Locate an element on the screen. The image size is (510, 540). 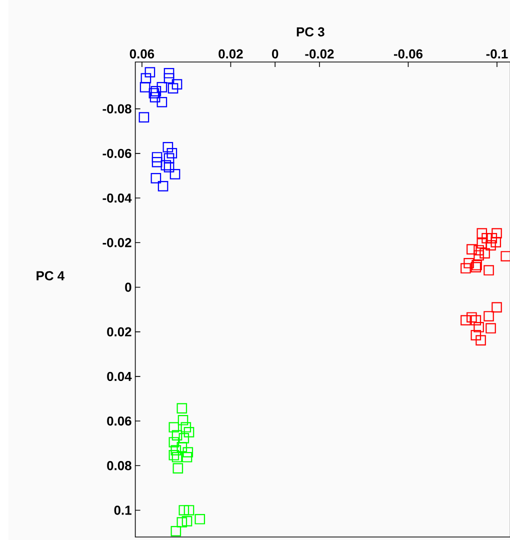
x-tick-label: 0.02 is located at coordinates (230, 53).